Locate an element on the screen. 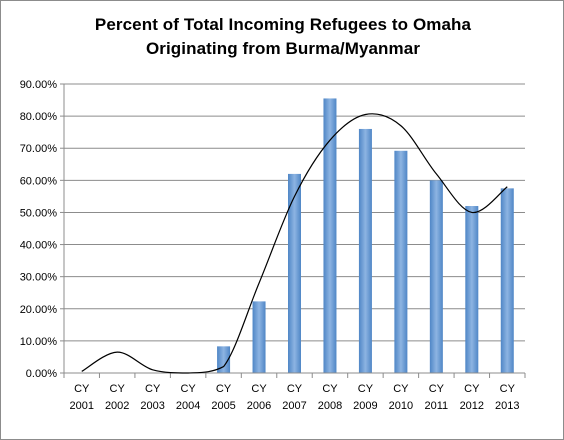 The height and width of the screenshot is (440, 564). y-tick-label: 50.00% is located at coordinates (39, 213).